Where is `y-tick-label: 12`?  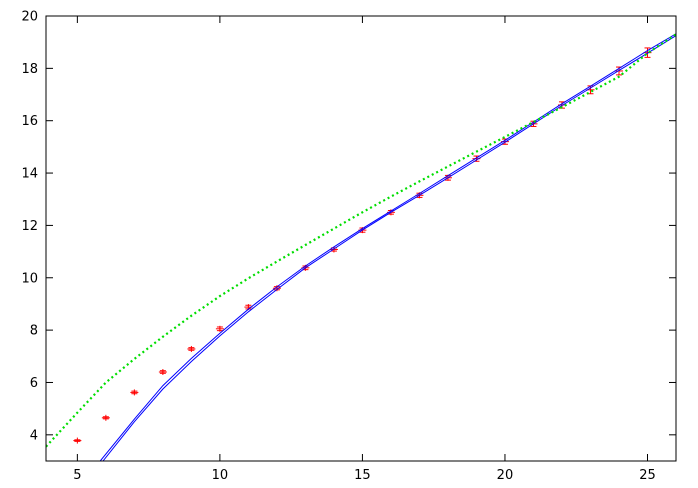
y-tick-label: 12 is located at coordinates (29, 226).